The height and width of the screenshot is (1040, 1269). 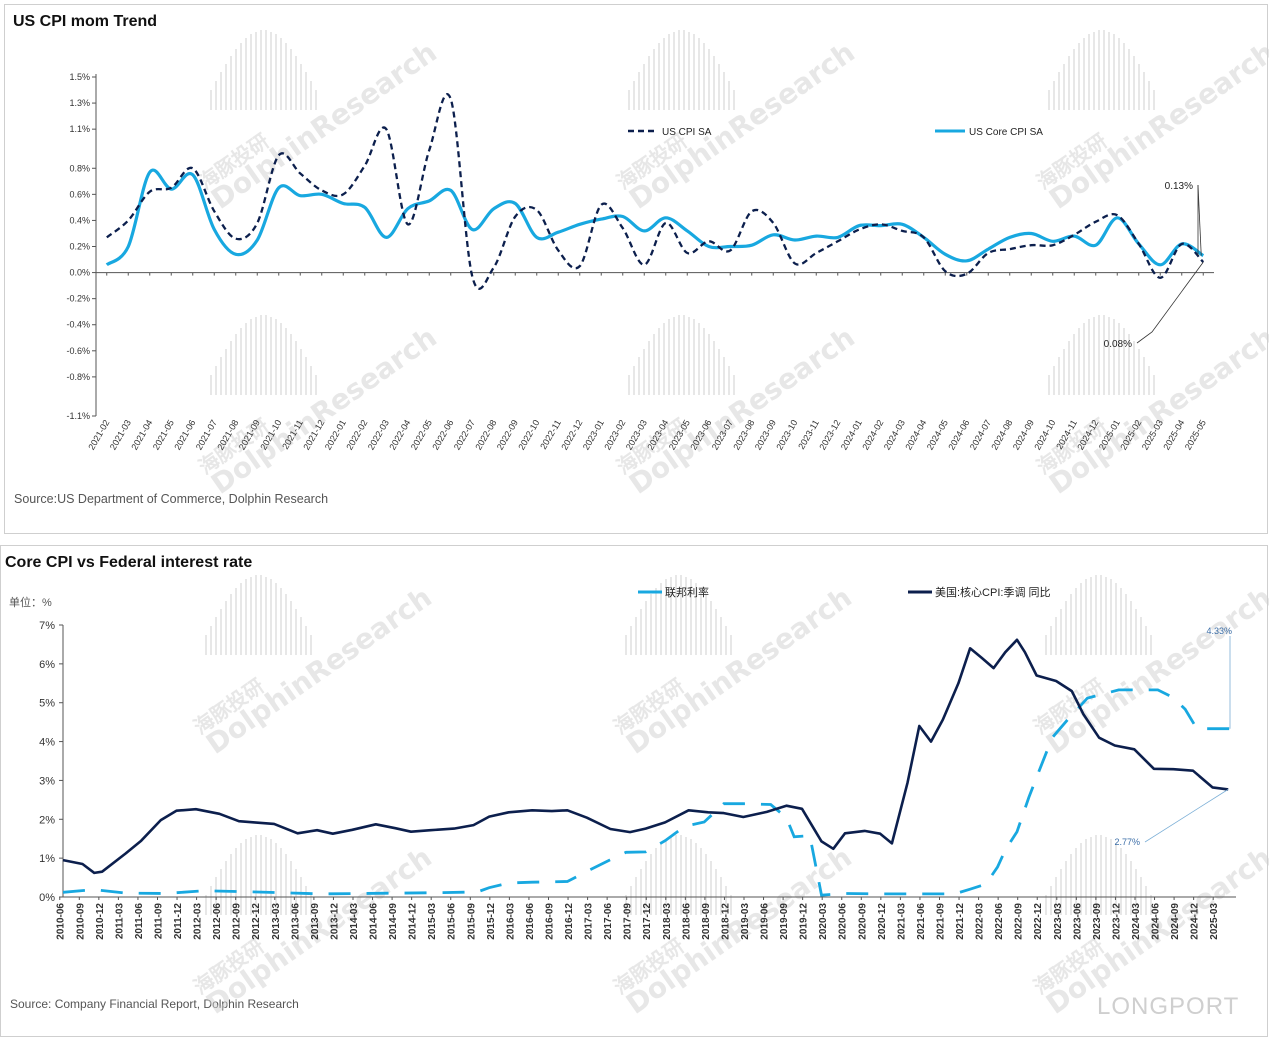 What do you see at coordinates (393, 921) in the screenshot?
I see `x-tick-label: 2014-09` at bounding box center [393, 921].